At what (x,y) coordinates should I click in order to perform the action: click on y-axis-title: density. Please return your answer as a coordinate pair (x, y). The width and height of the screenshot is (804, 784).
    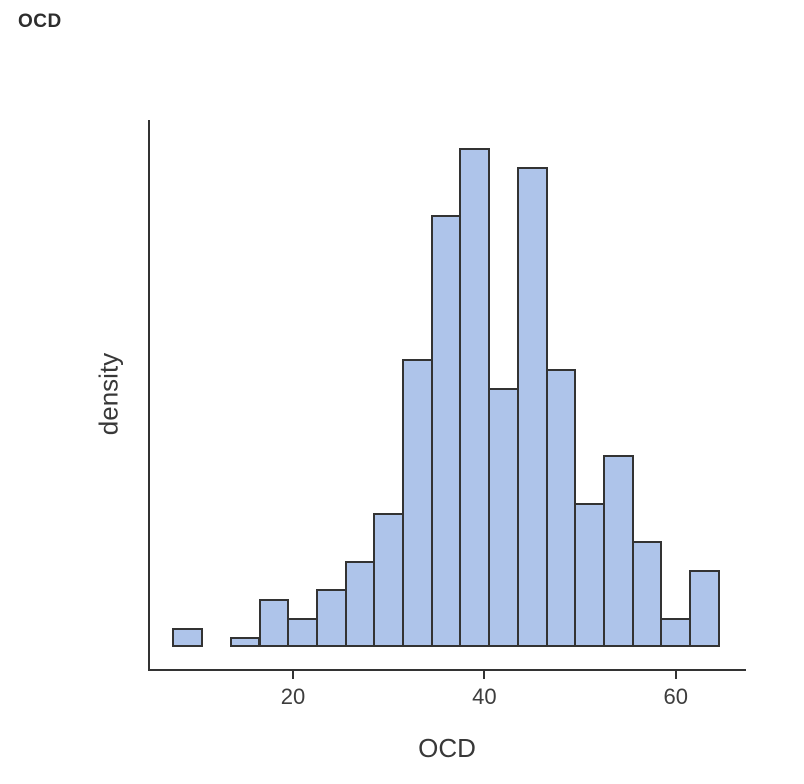
    Looking at the image, I should click on (108, 394).